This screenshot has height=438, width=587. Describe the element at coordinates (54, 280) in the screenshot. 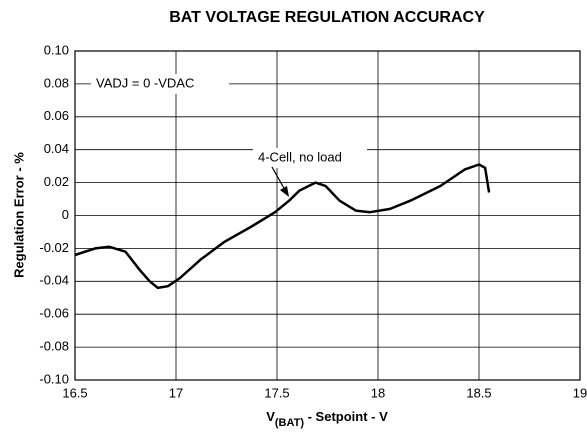

I see `y-tick-label: -0.04` at that location.